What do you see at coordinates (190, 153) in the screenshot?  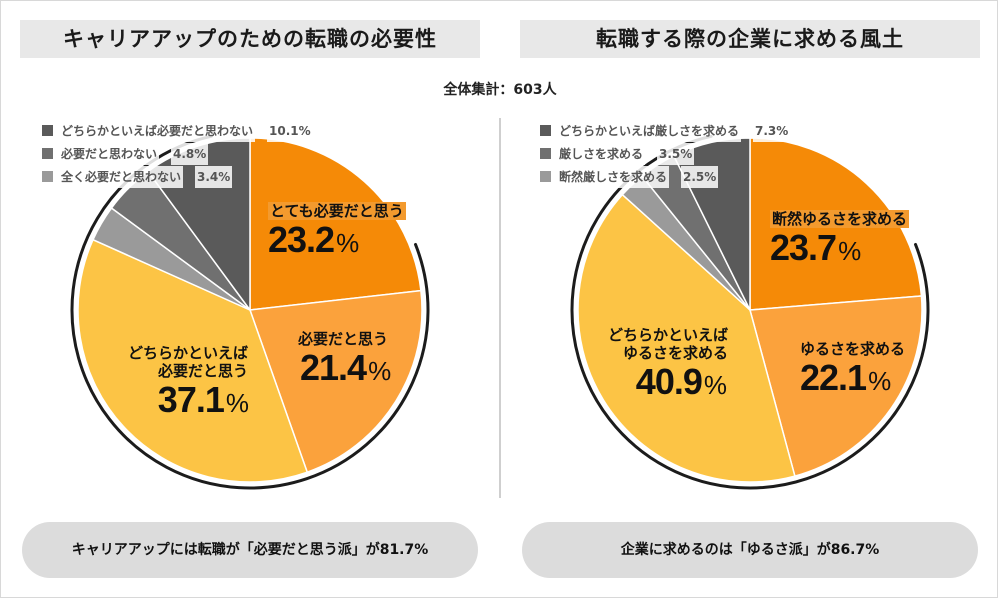 I see `legend-percent: 4.8%` at bounding box center [190, 153].